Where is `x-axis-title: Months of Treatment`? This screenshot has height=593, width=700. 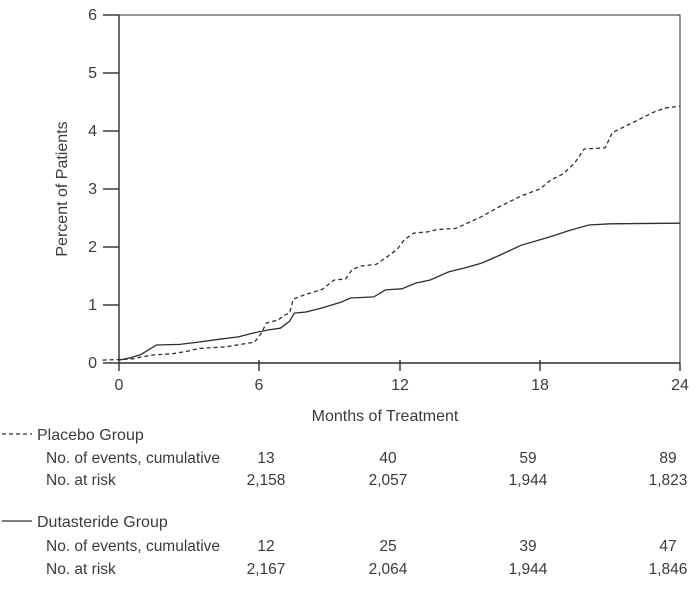
x-axis-title: Months of Treatment is located at coordinates (385, 416).